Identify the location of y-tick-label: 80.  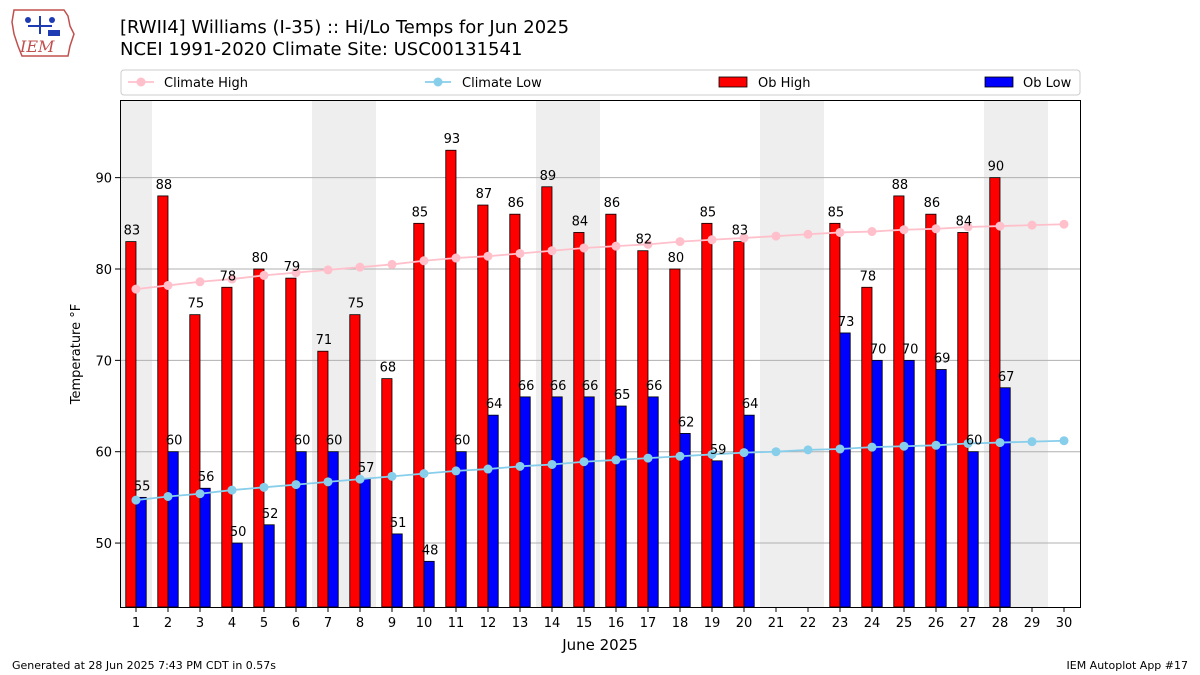
(103, 270).